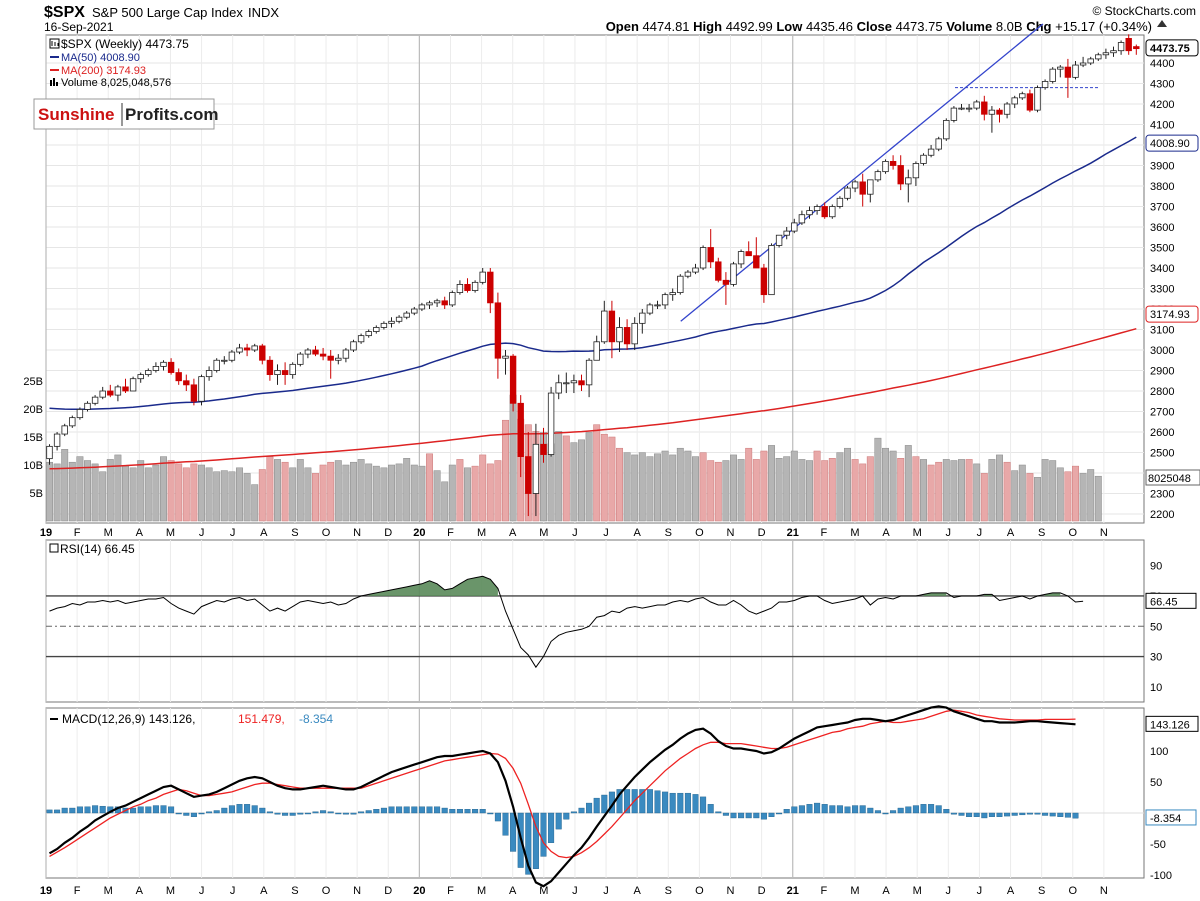  What do you see at coordinates (980, 533) in the screenshot?
I see `time-tick-label: J` at bounding box center [980, 533].